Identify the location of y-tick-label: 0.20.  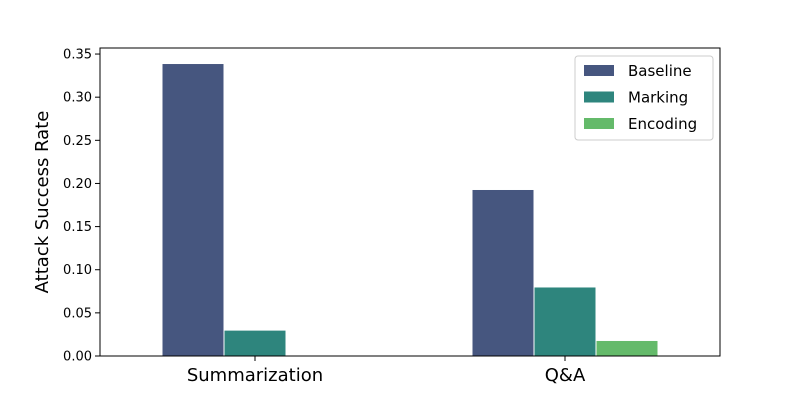
(77, 184).